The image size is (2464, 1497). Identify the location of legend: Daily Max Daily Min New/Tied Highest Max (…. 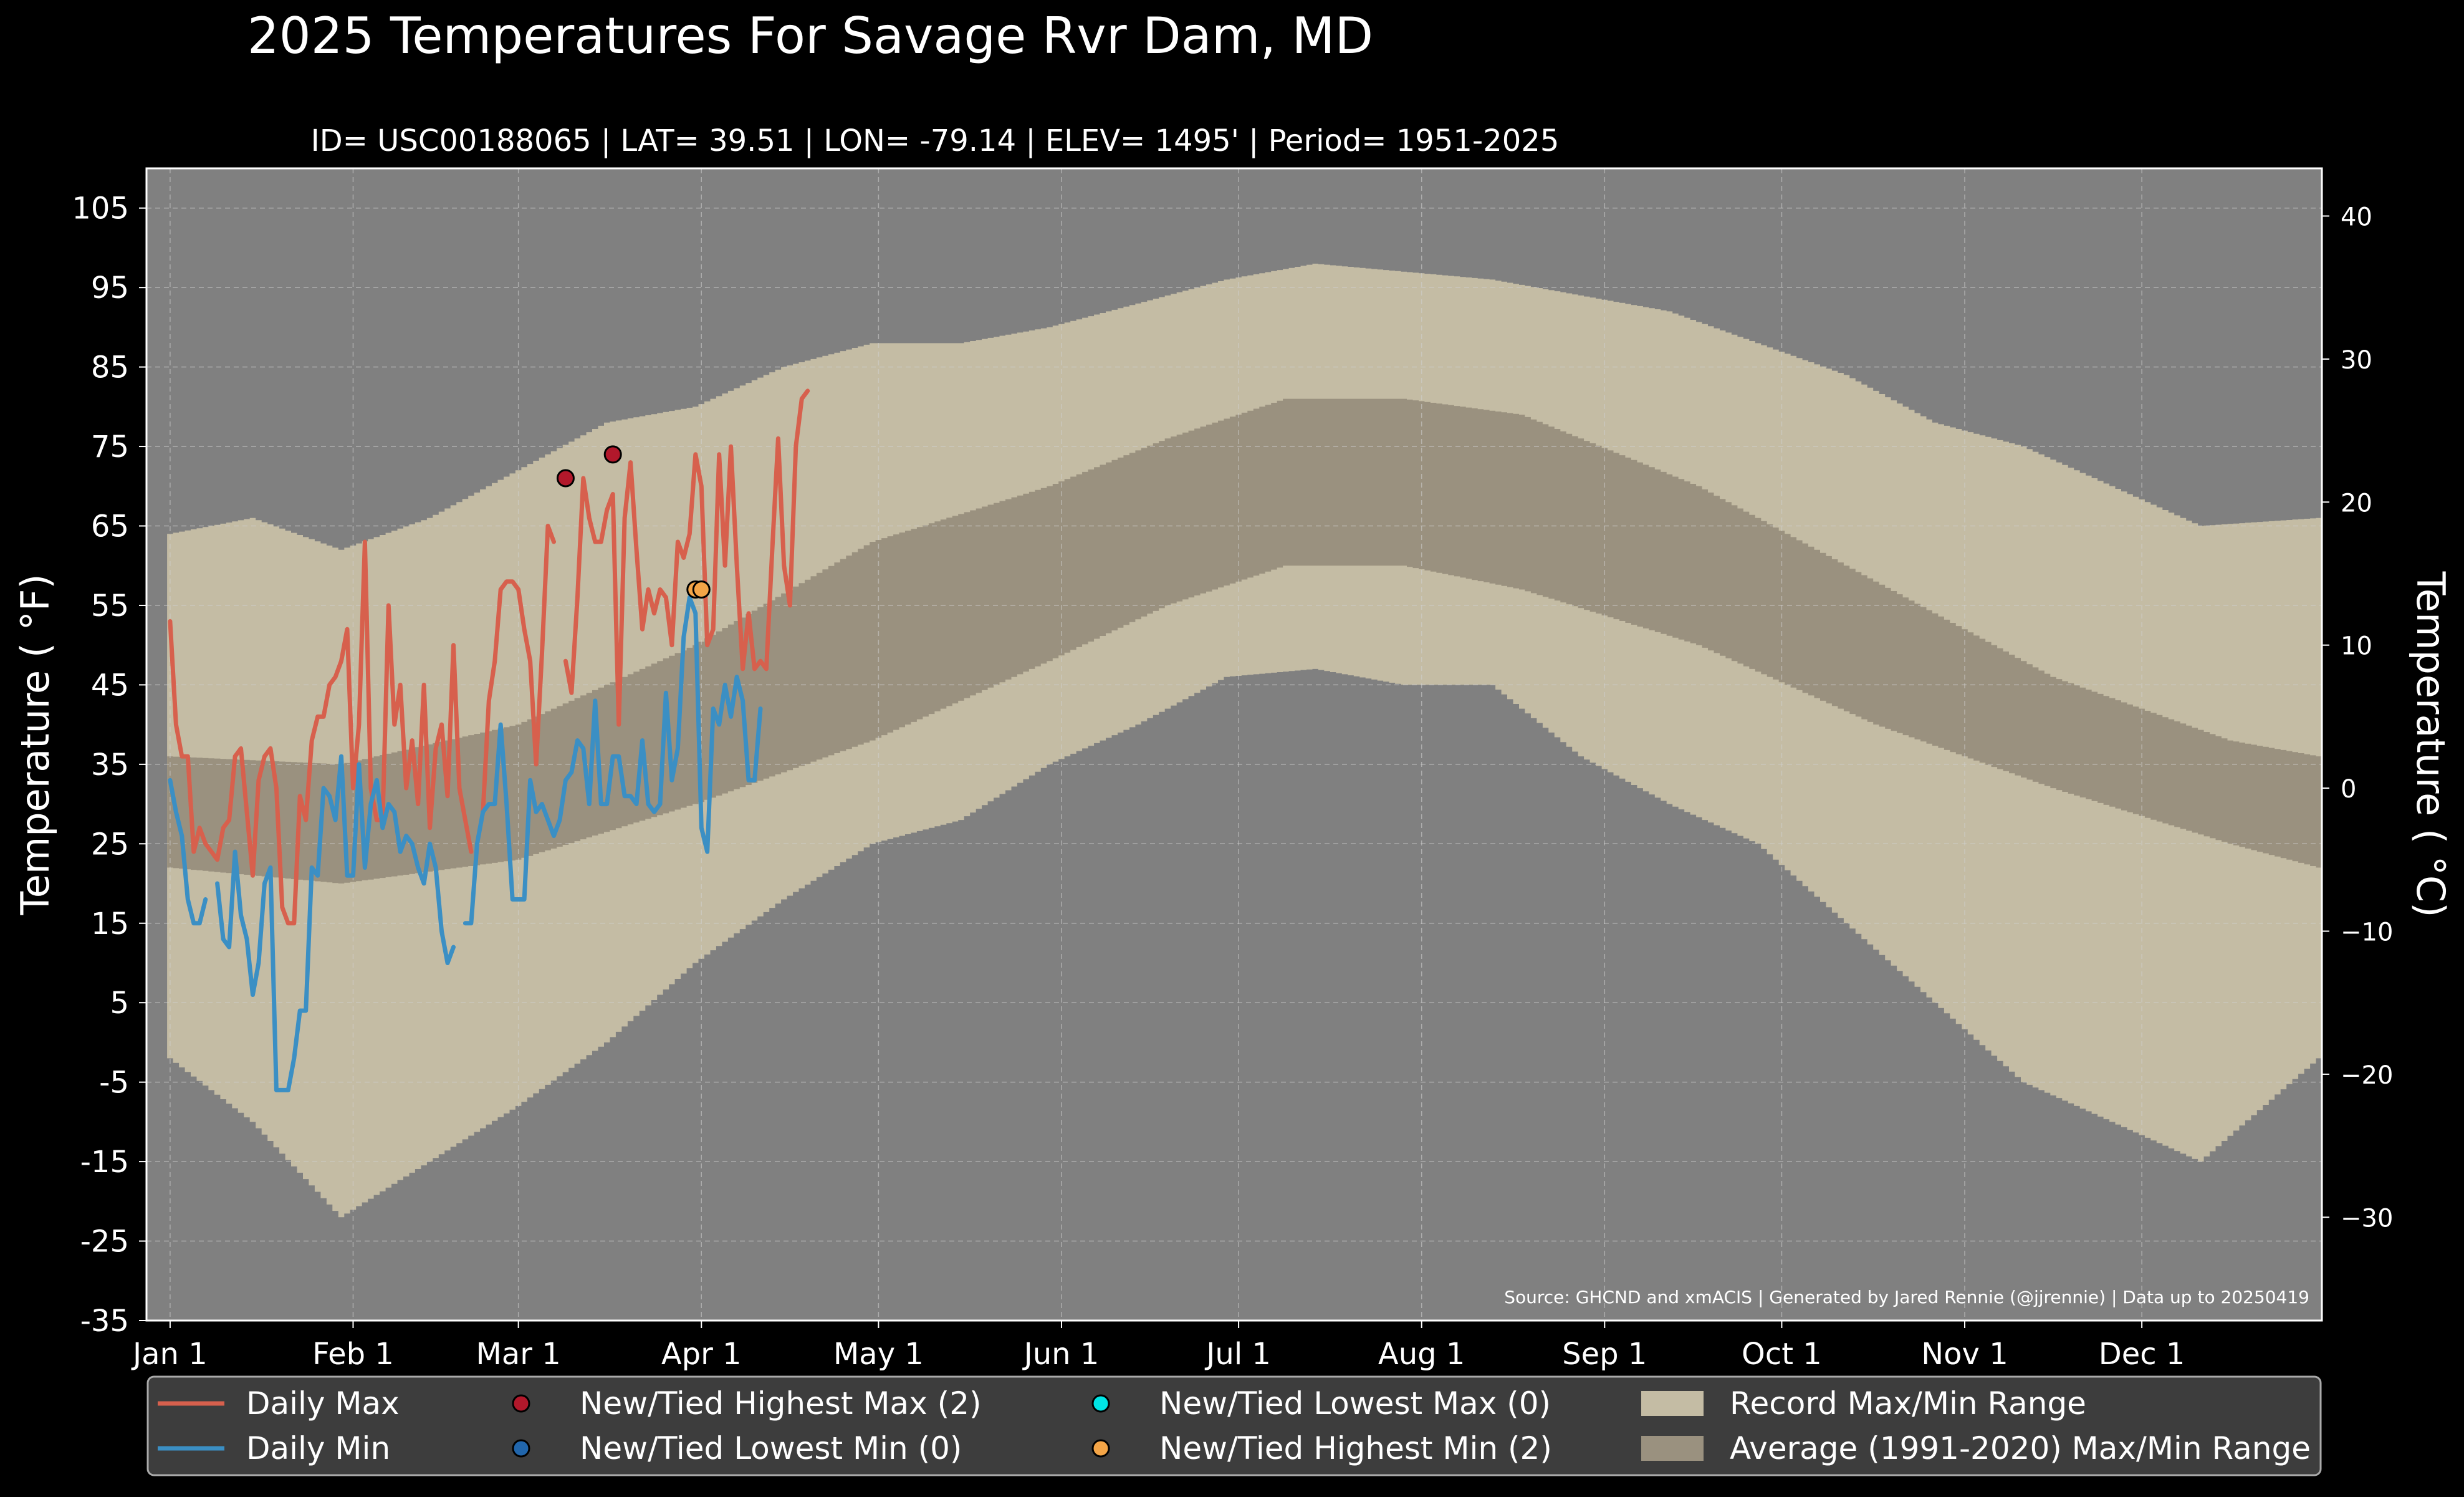
(1234, 1425).